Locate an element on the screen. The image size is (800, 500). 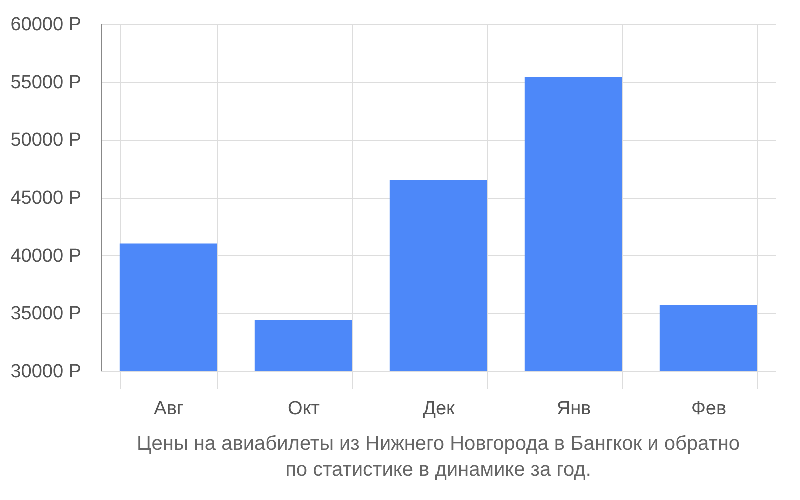
x-tick-label: Янв is located at coordinates (574, 409).